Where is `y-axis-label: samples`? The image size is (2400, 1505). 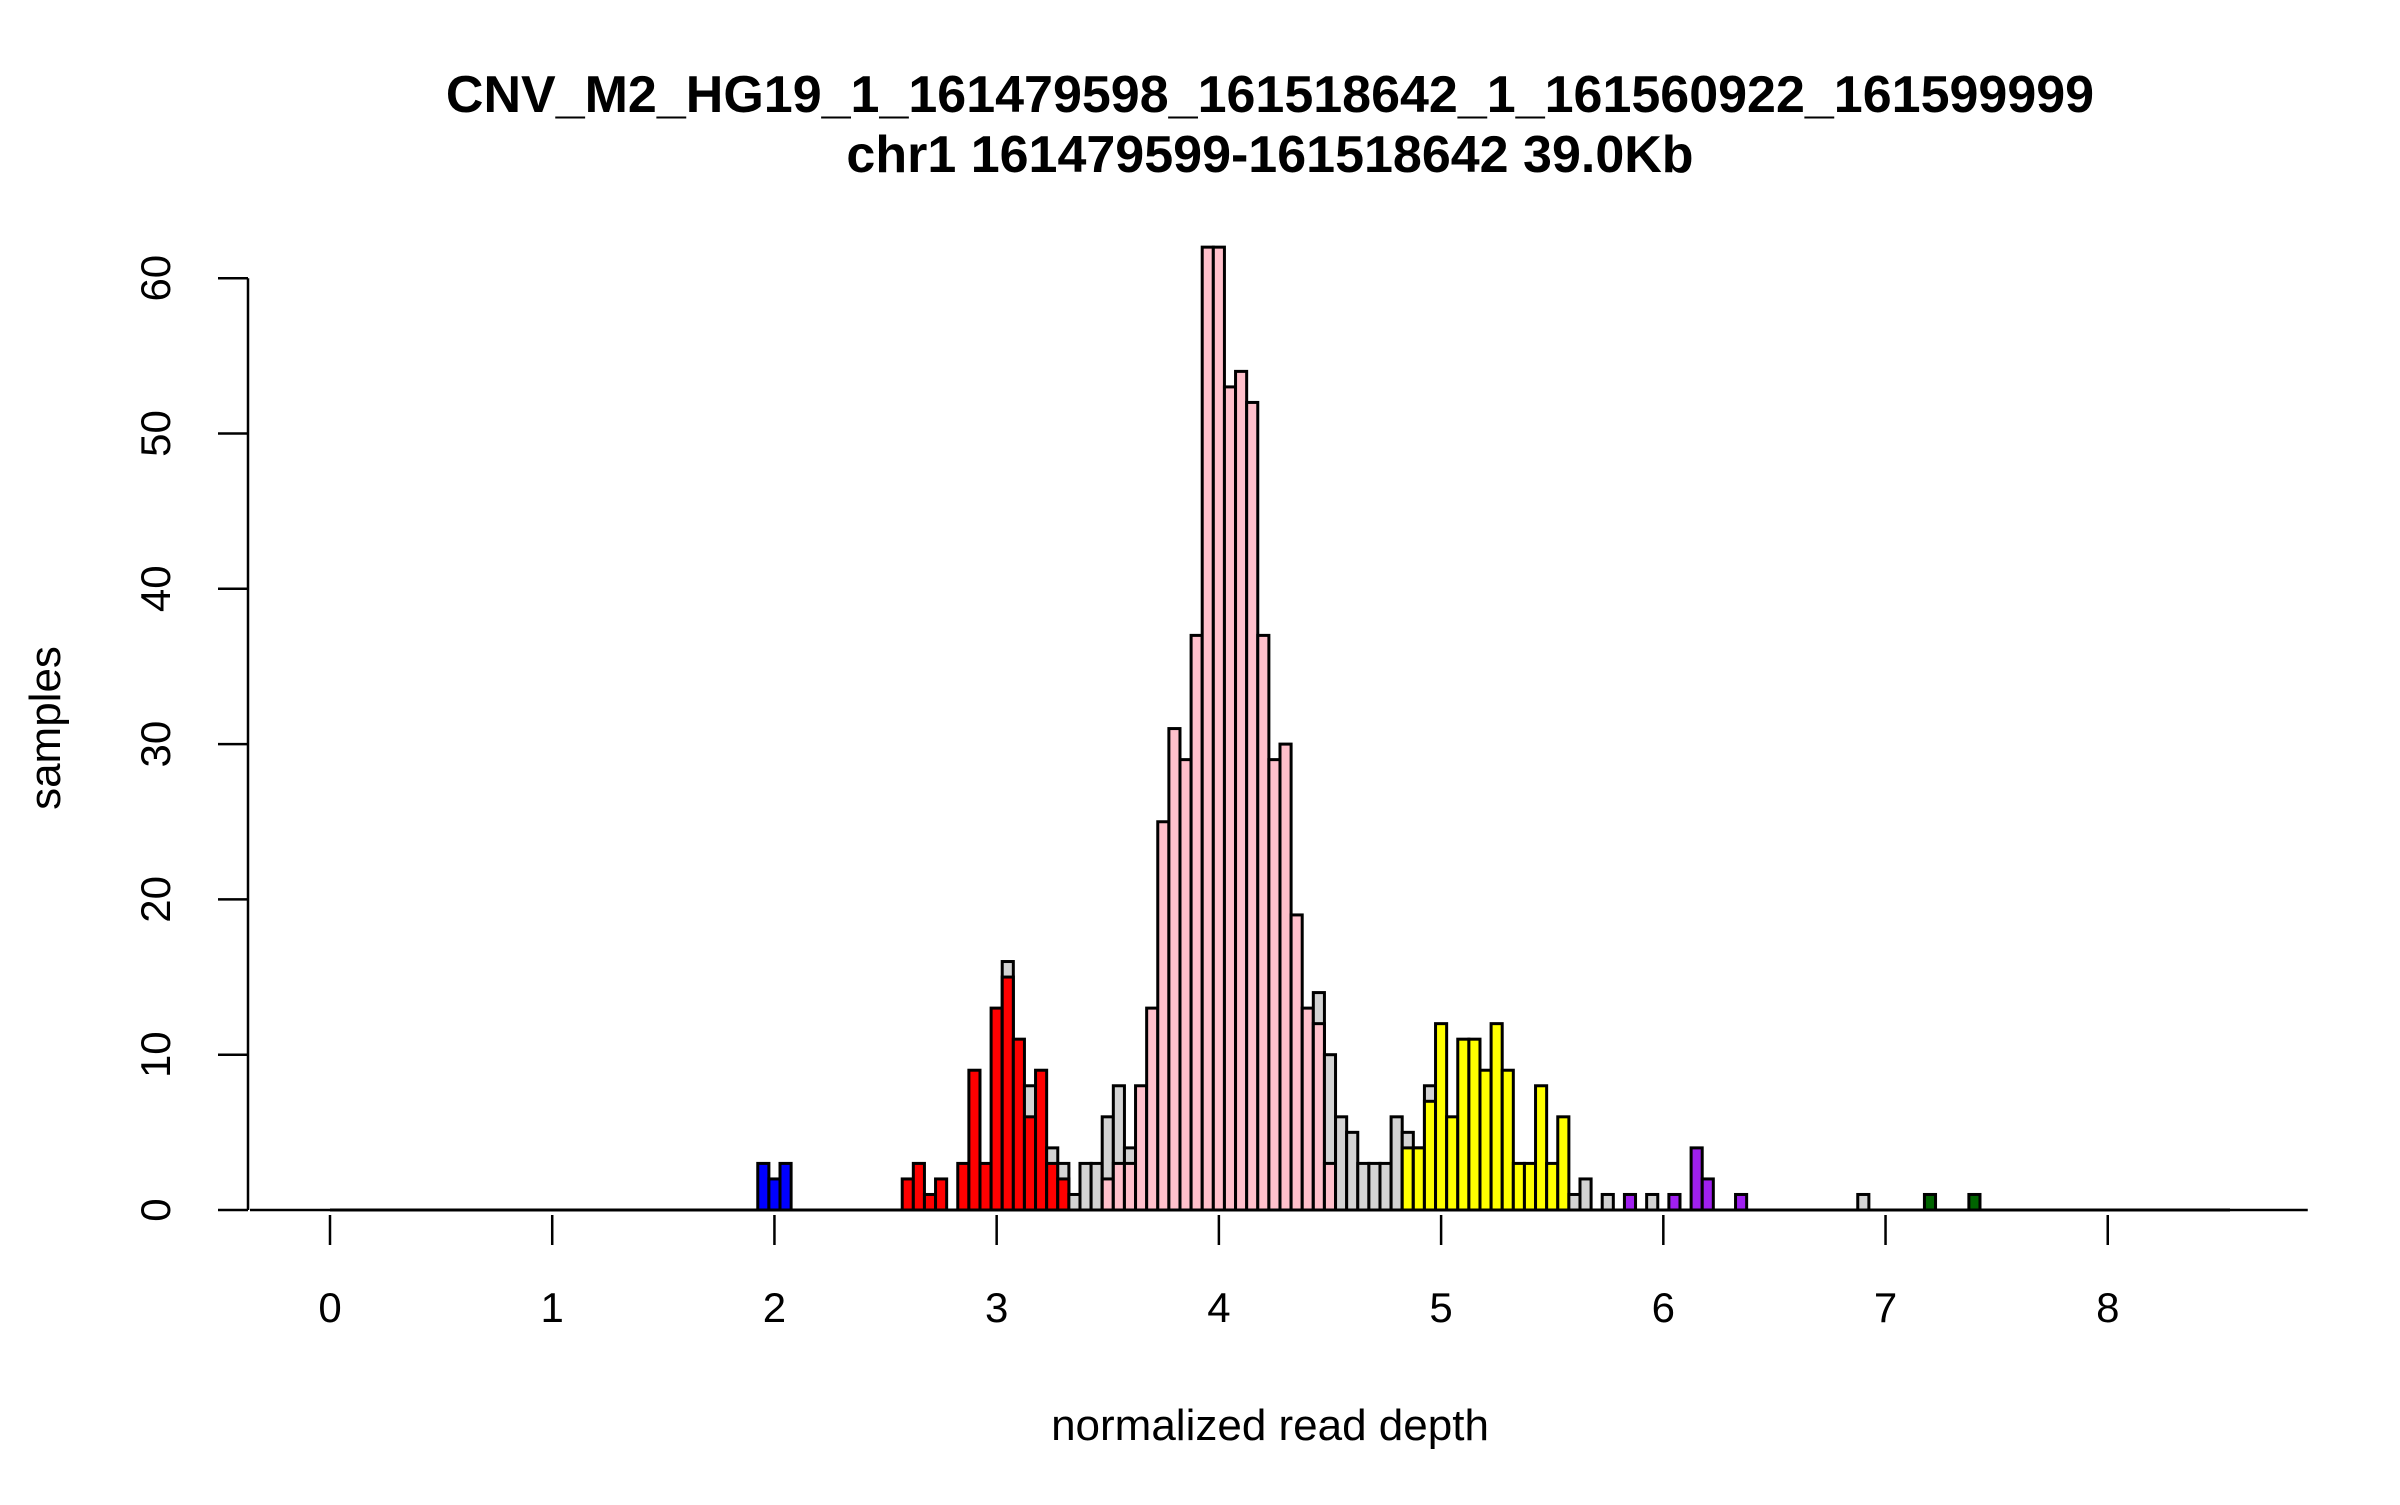 y-axis-label: samples is located at coordinates (45, 728).